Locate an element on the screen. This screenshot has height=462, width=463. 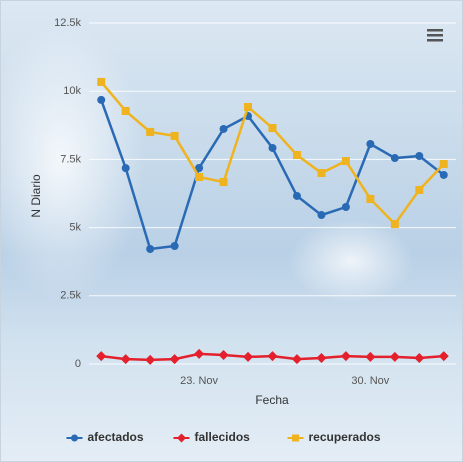
x-axis-title: Fecha is located at coordinates (272, 400).